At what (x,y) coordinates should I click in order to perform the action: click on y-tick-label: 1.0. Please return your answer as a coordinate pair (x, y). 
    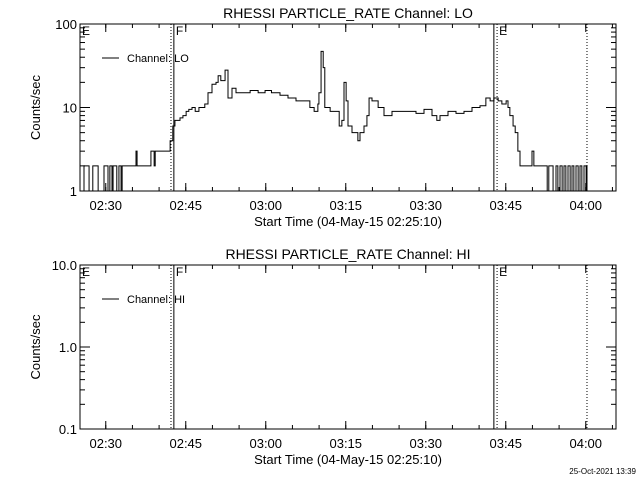
    Looking at the image, I should click on (68, 347).